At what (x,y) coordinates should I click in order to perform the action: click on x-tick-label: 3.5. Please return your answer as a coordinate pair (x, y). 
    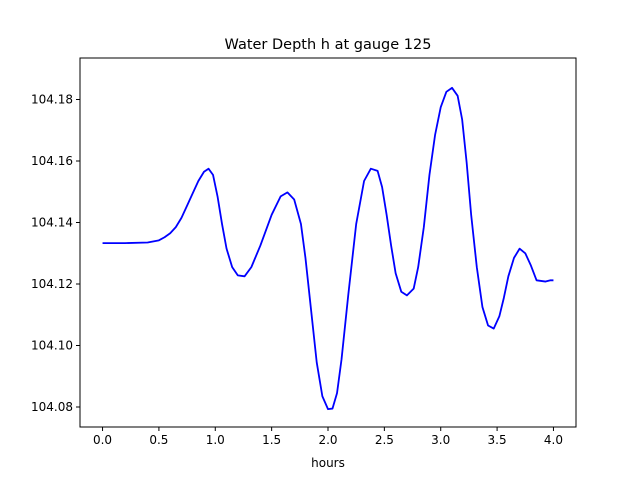
    Looking at the image, I should click on (497, 440).